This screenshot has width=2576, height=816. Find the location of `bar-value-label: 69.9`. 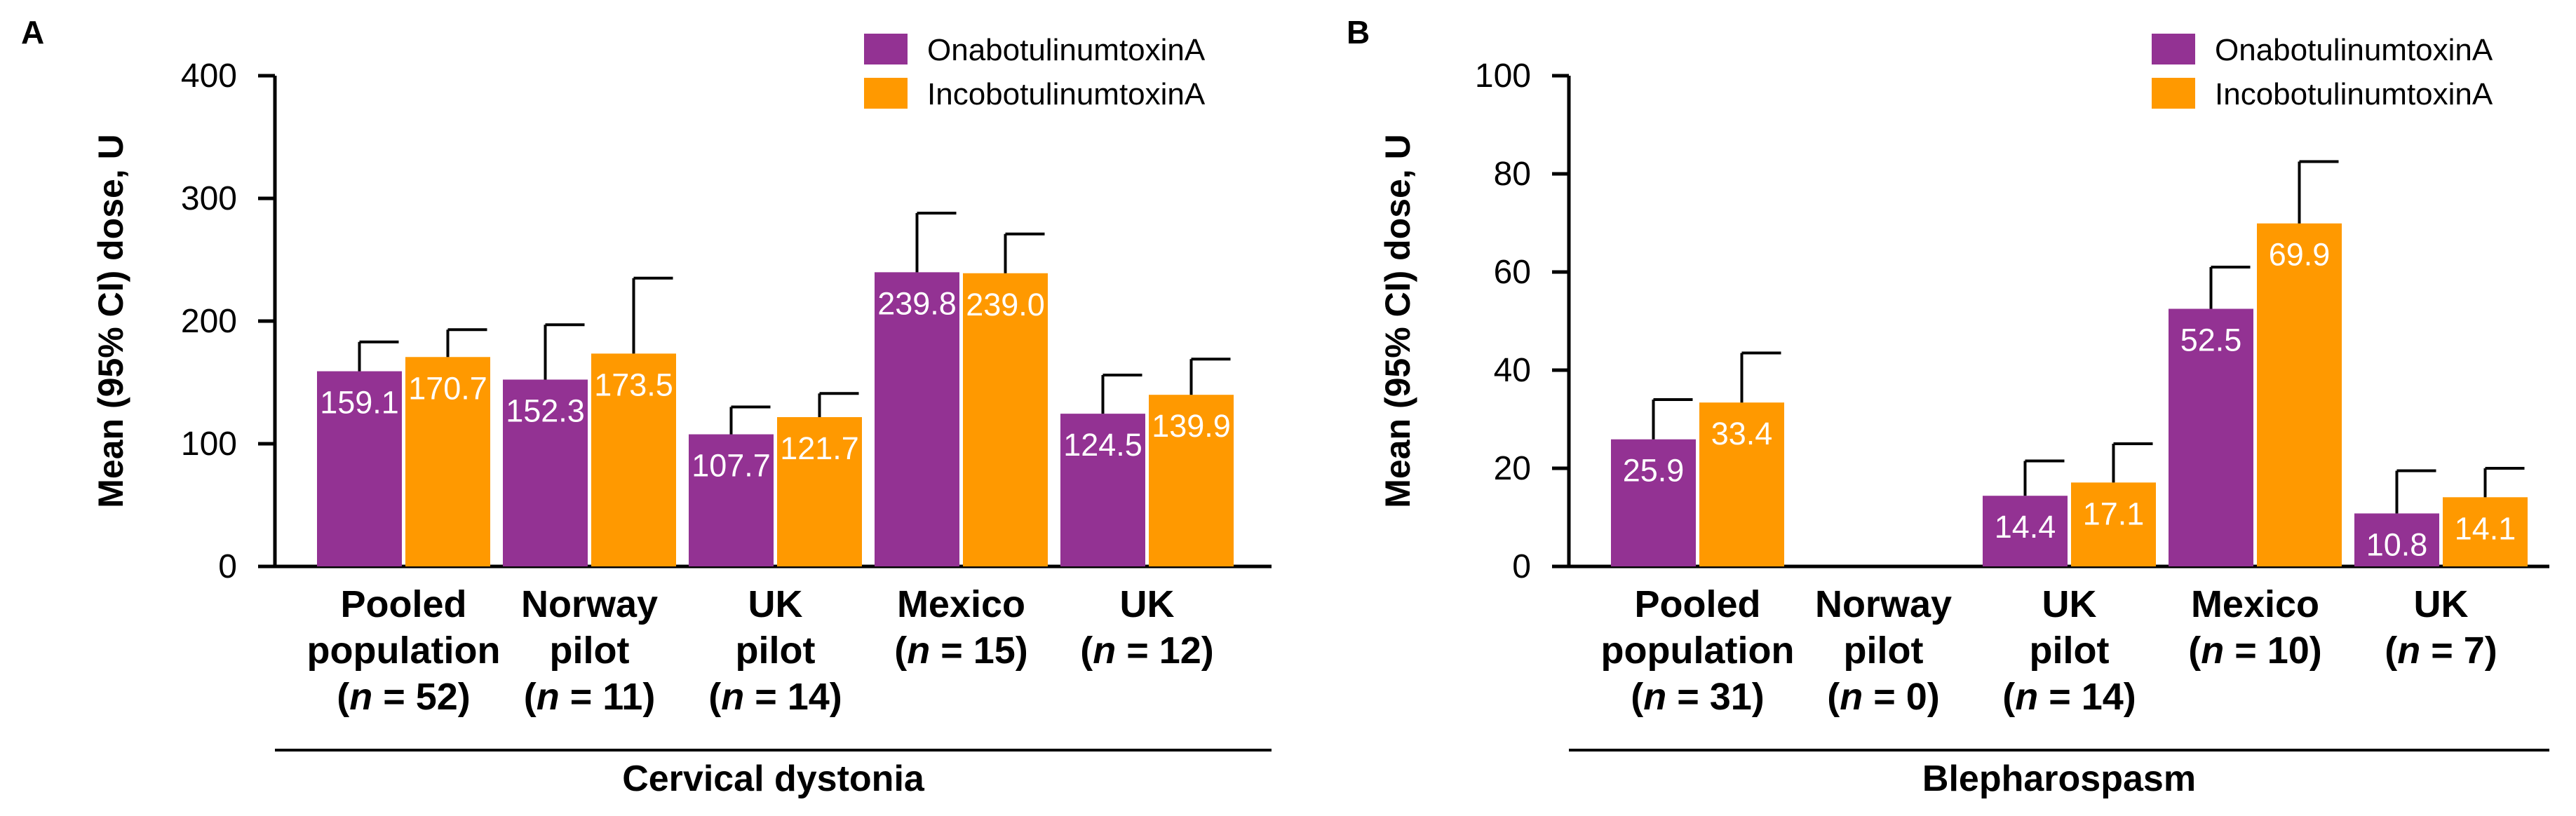

bar-value-label: 69.9 is located at coordinates (2300, 255).